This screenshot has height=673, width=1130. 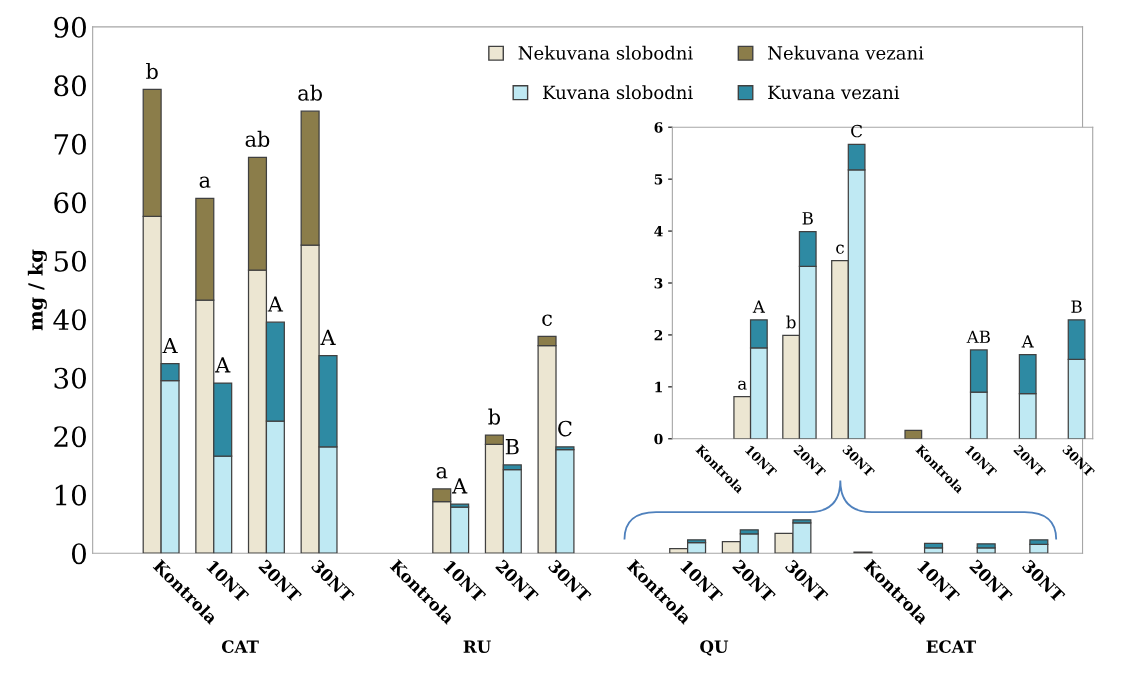 I want to click on y-tick-label: 1, so click(x=658, y=387).